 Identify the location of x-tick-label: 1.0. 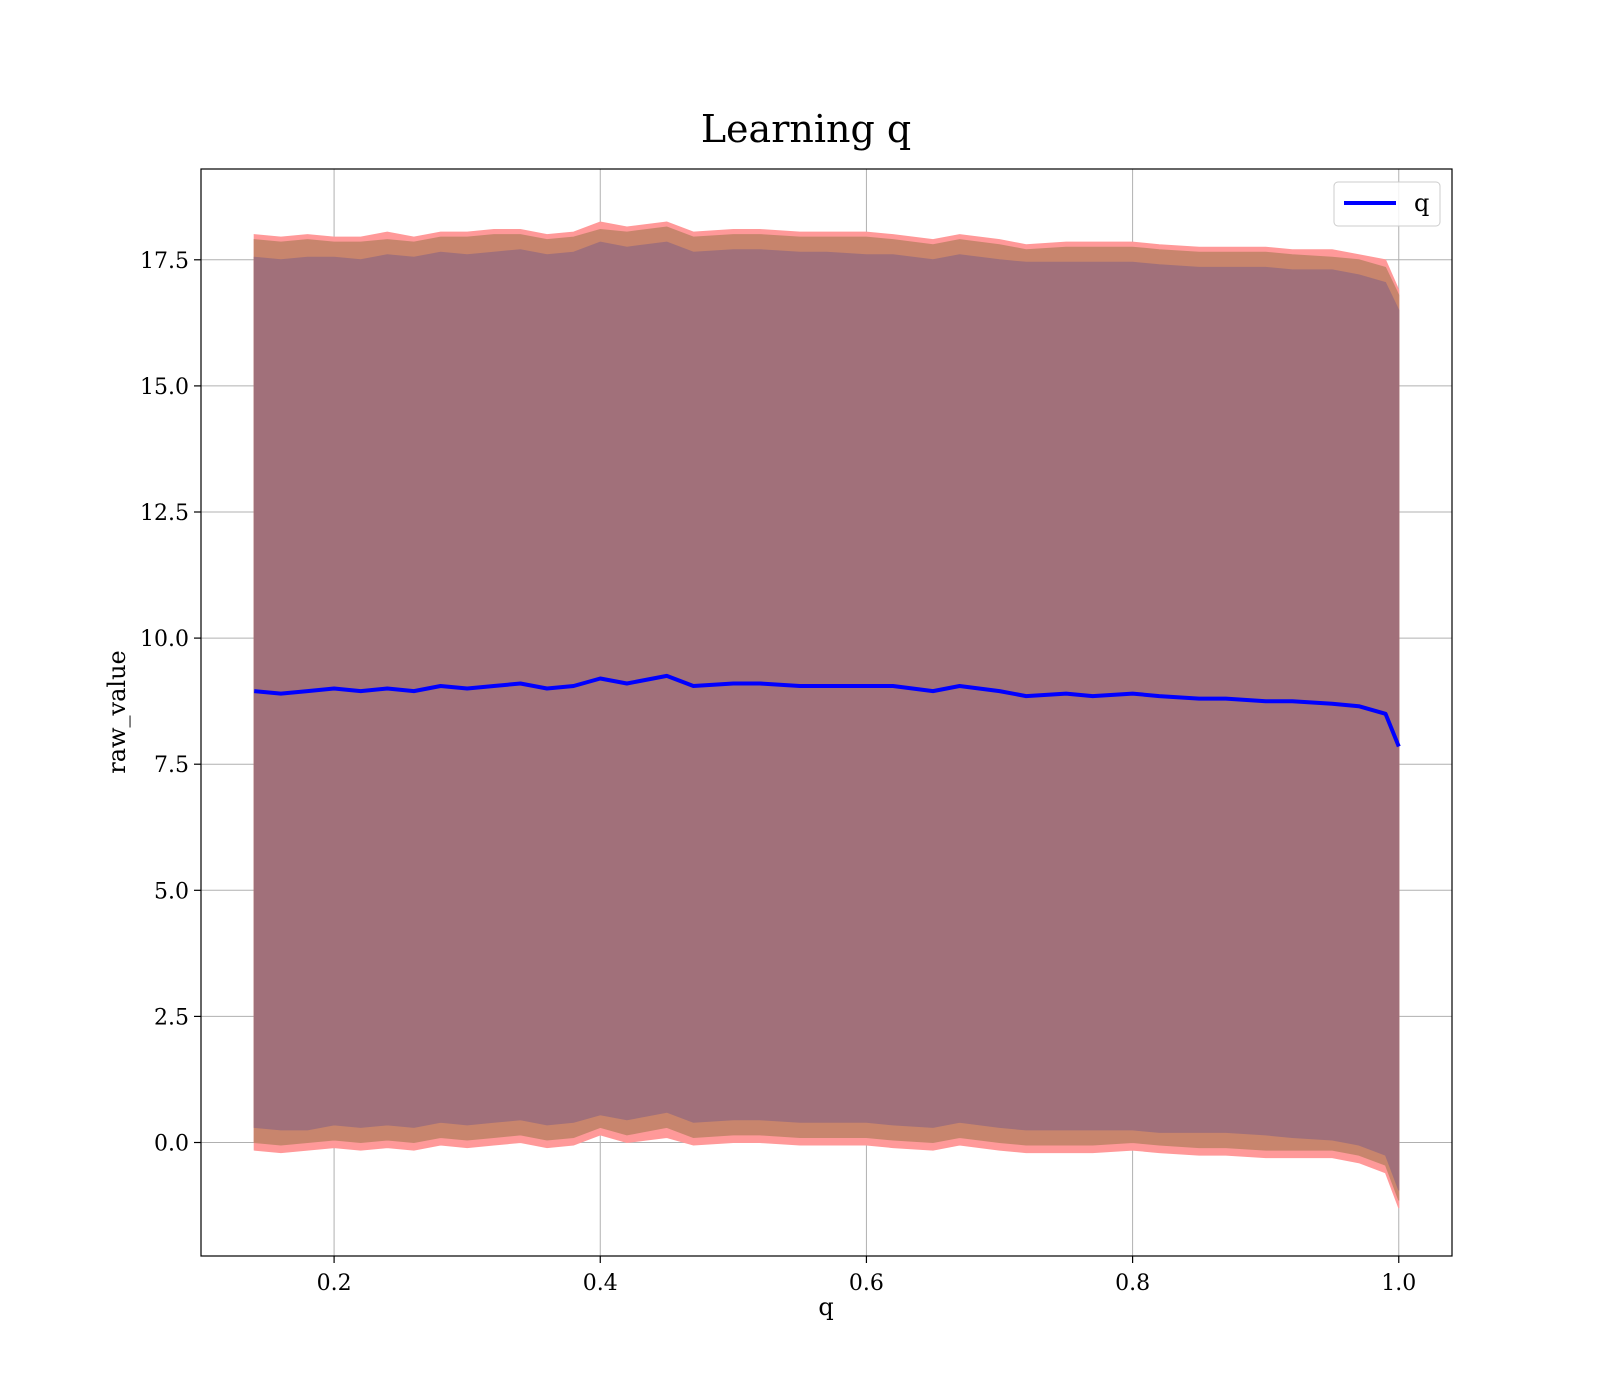
(1398, 1283).